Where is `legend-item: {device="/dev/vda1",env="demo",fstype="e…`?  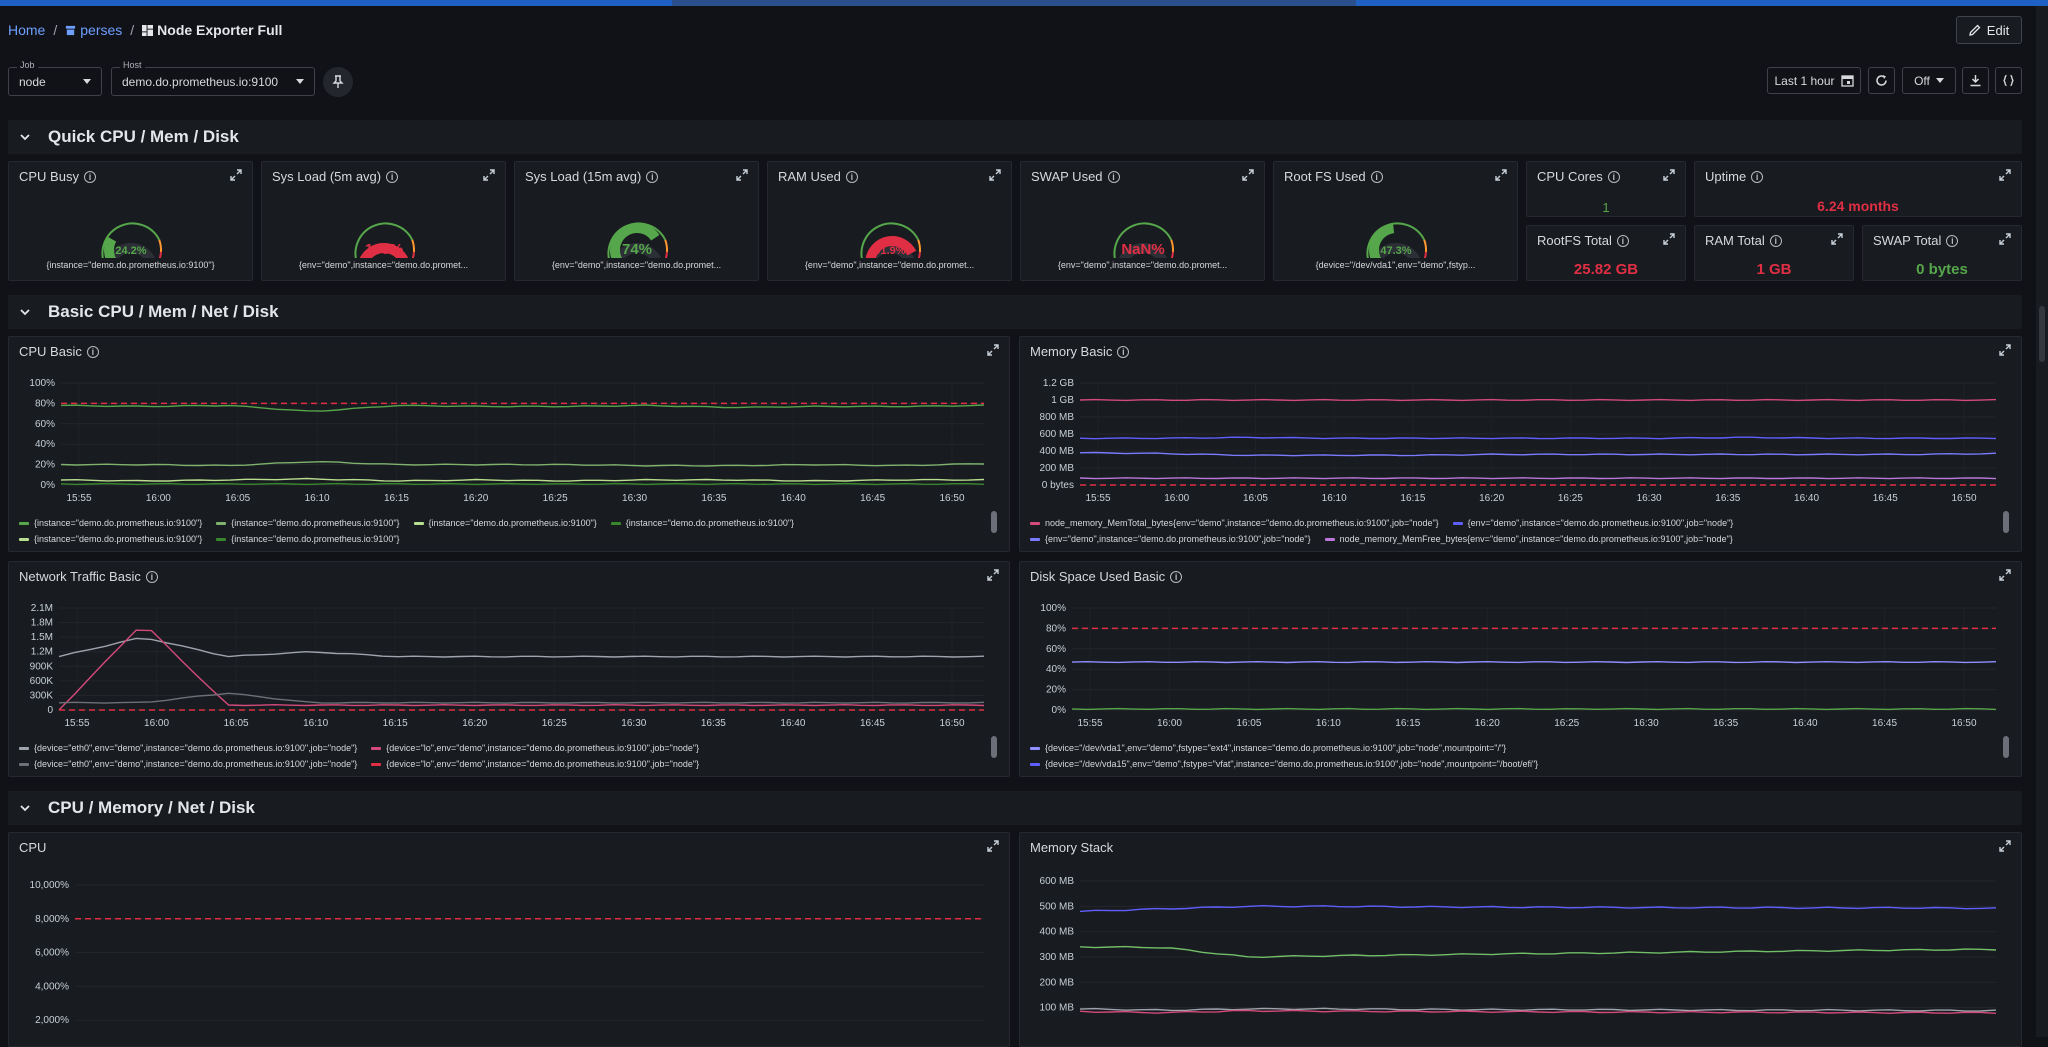
legend-item: {device="/dev/vda1",env="demo",fstype="e… is located at coordinates (1268, 748).